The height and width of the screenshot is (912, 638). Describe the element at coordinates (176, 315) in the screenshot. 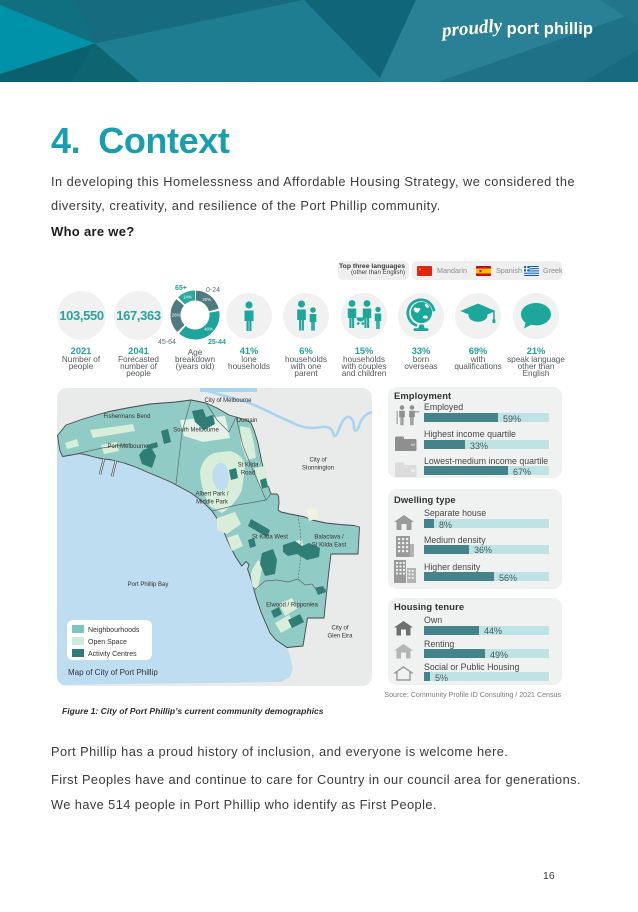

I see `svg-text: 26%` at that location.